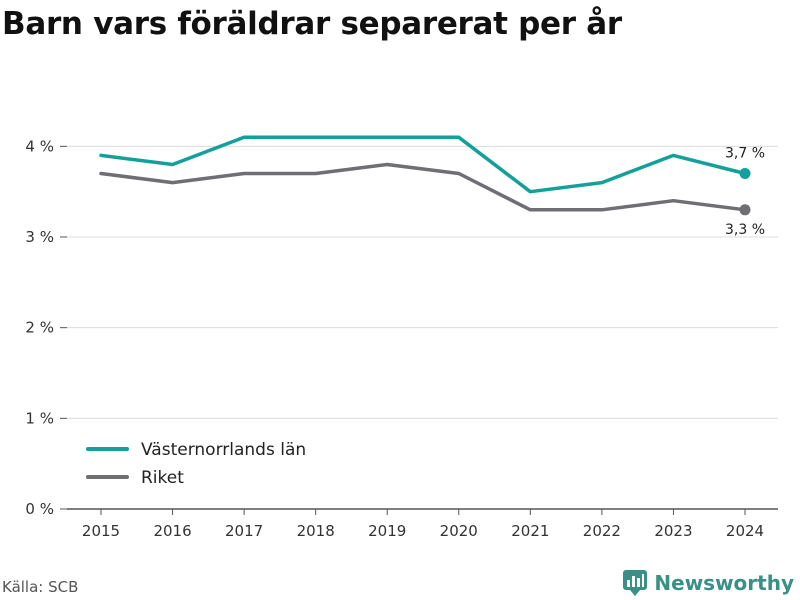 Image resolution: width=800 pixels, height=600 pixels. I want to click on x-tick-label: 2022, so click(602, 531).